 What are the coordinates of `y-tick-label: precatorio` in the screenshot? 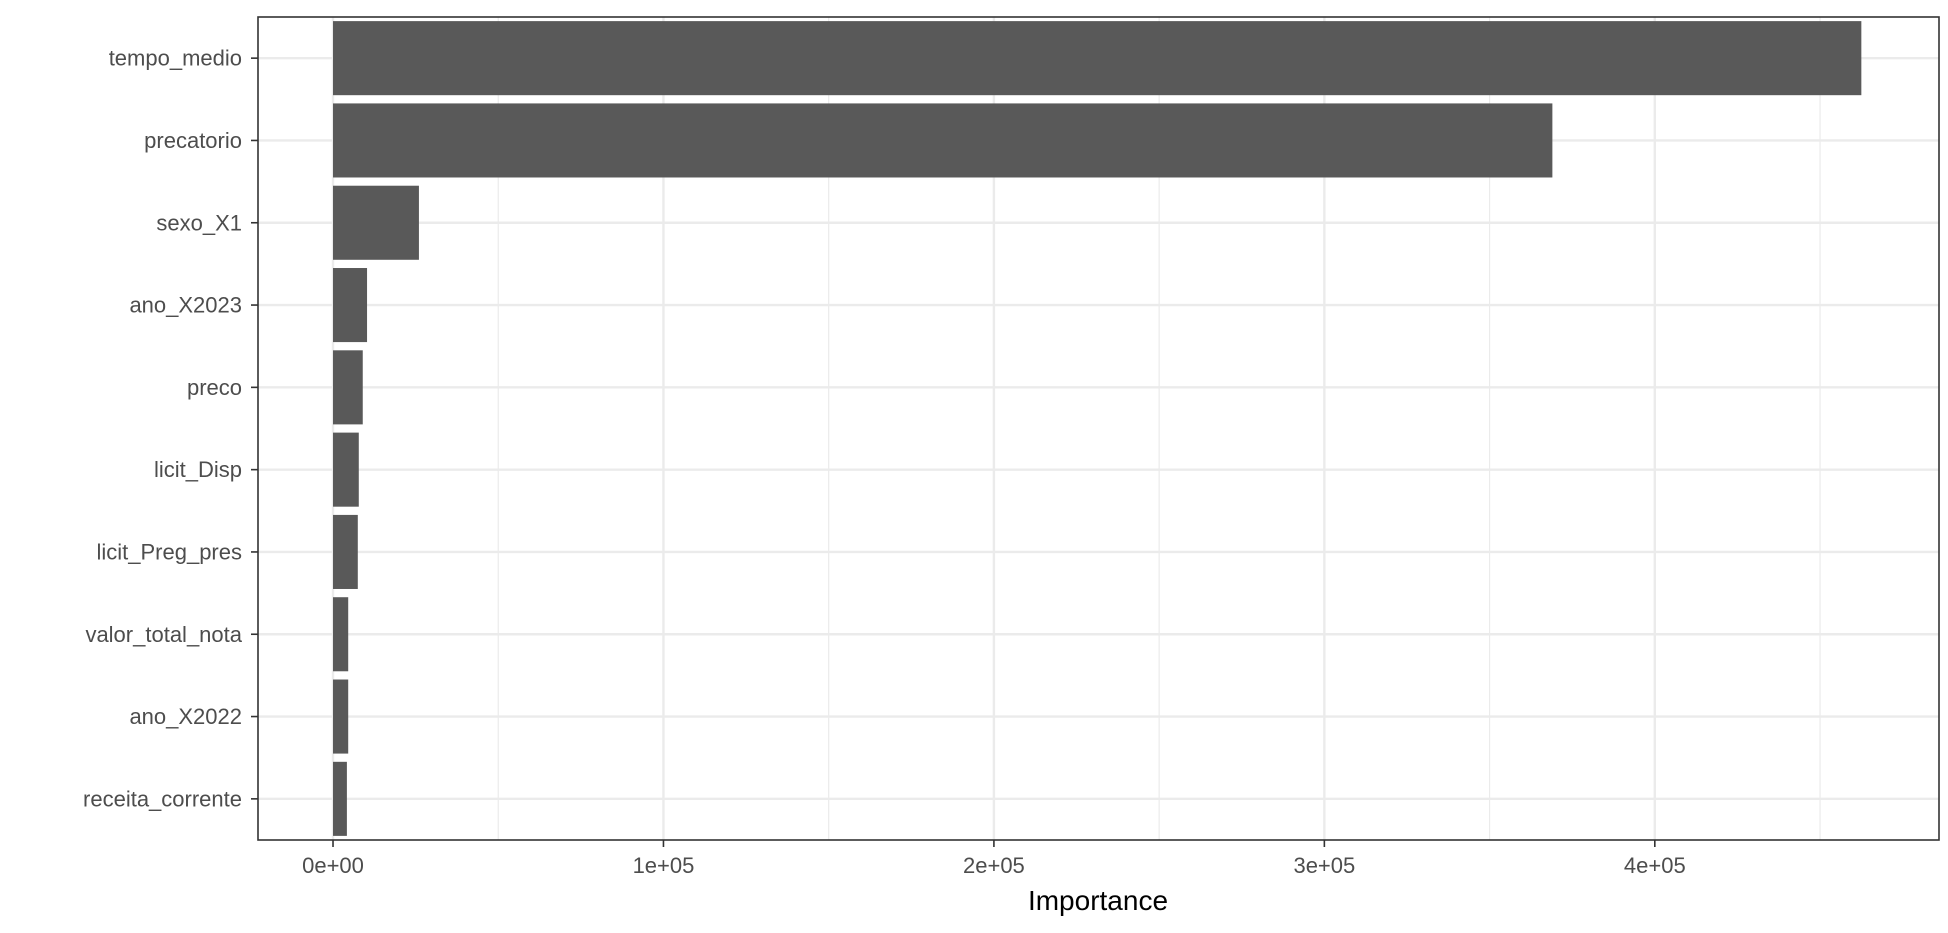 It's located at (193, 140).